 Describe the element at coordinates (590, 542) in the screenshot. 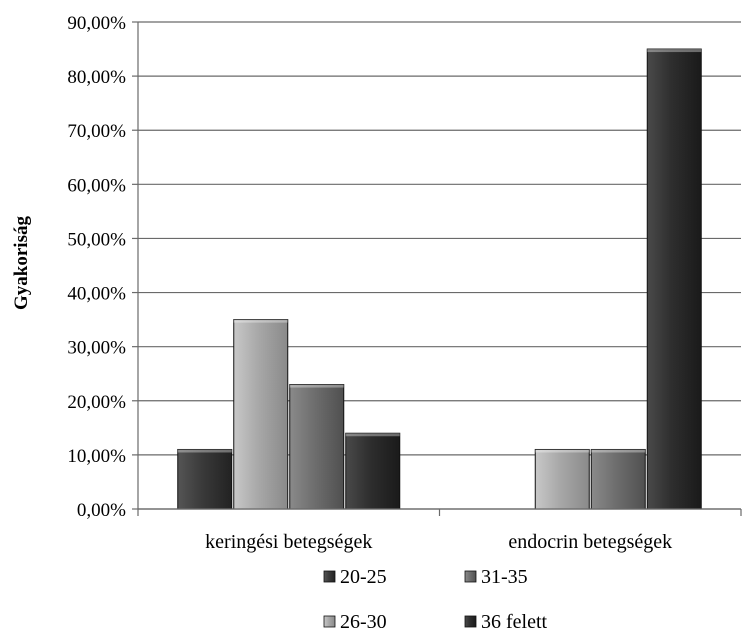

I see `x-category-label: endocrin betegségek` at that location.